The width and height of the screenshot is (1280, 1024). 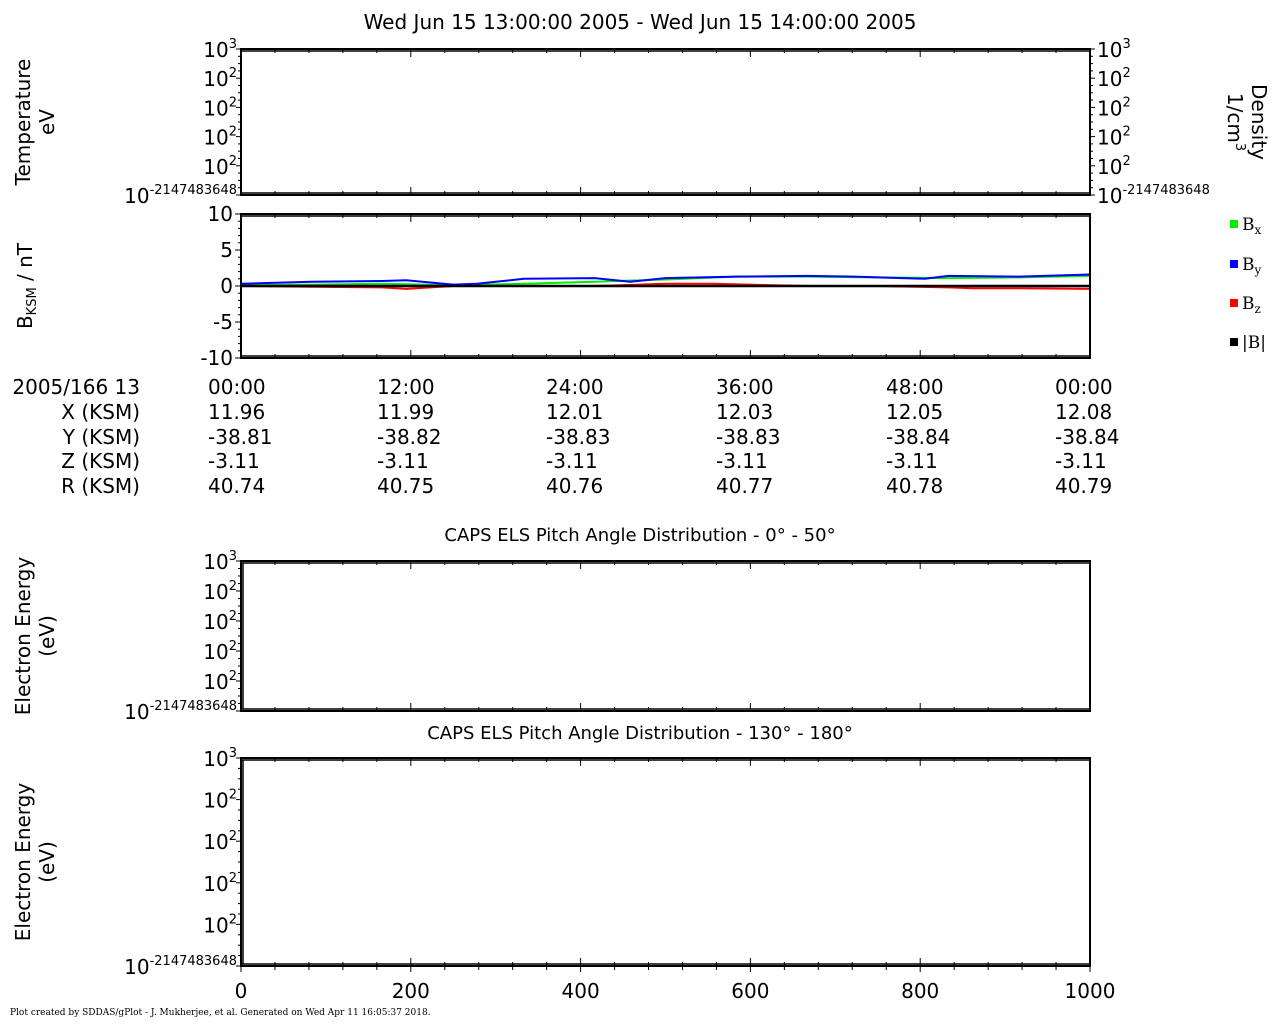 What do you see at coordinates (226, 286) in the screenshot?
I see `magnetic-field-y-tick-label: 0` at bounding box center [226, 286].